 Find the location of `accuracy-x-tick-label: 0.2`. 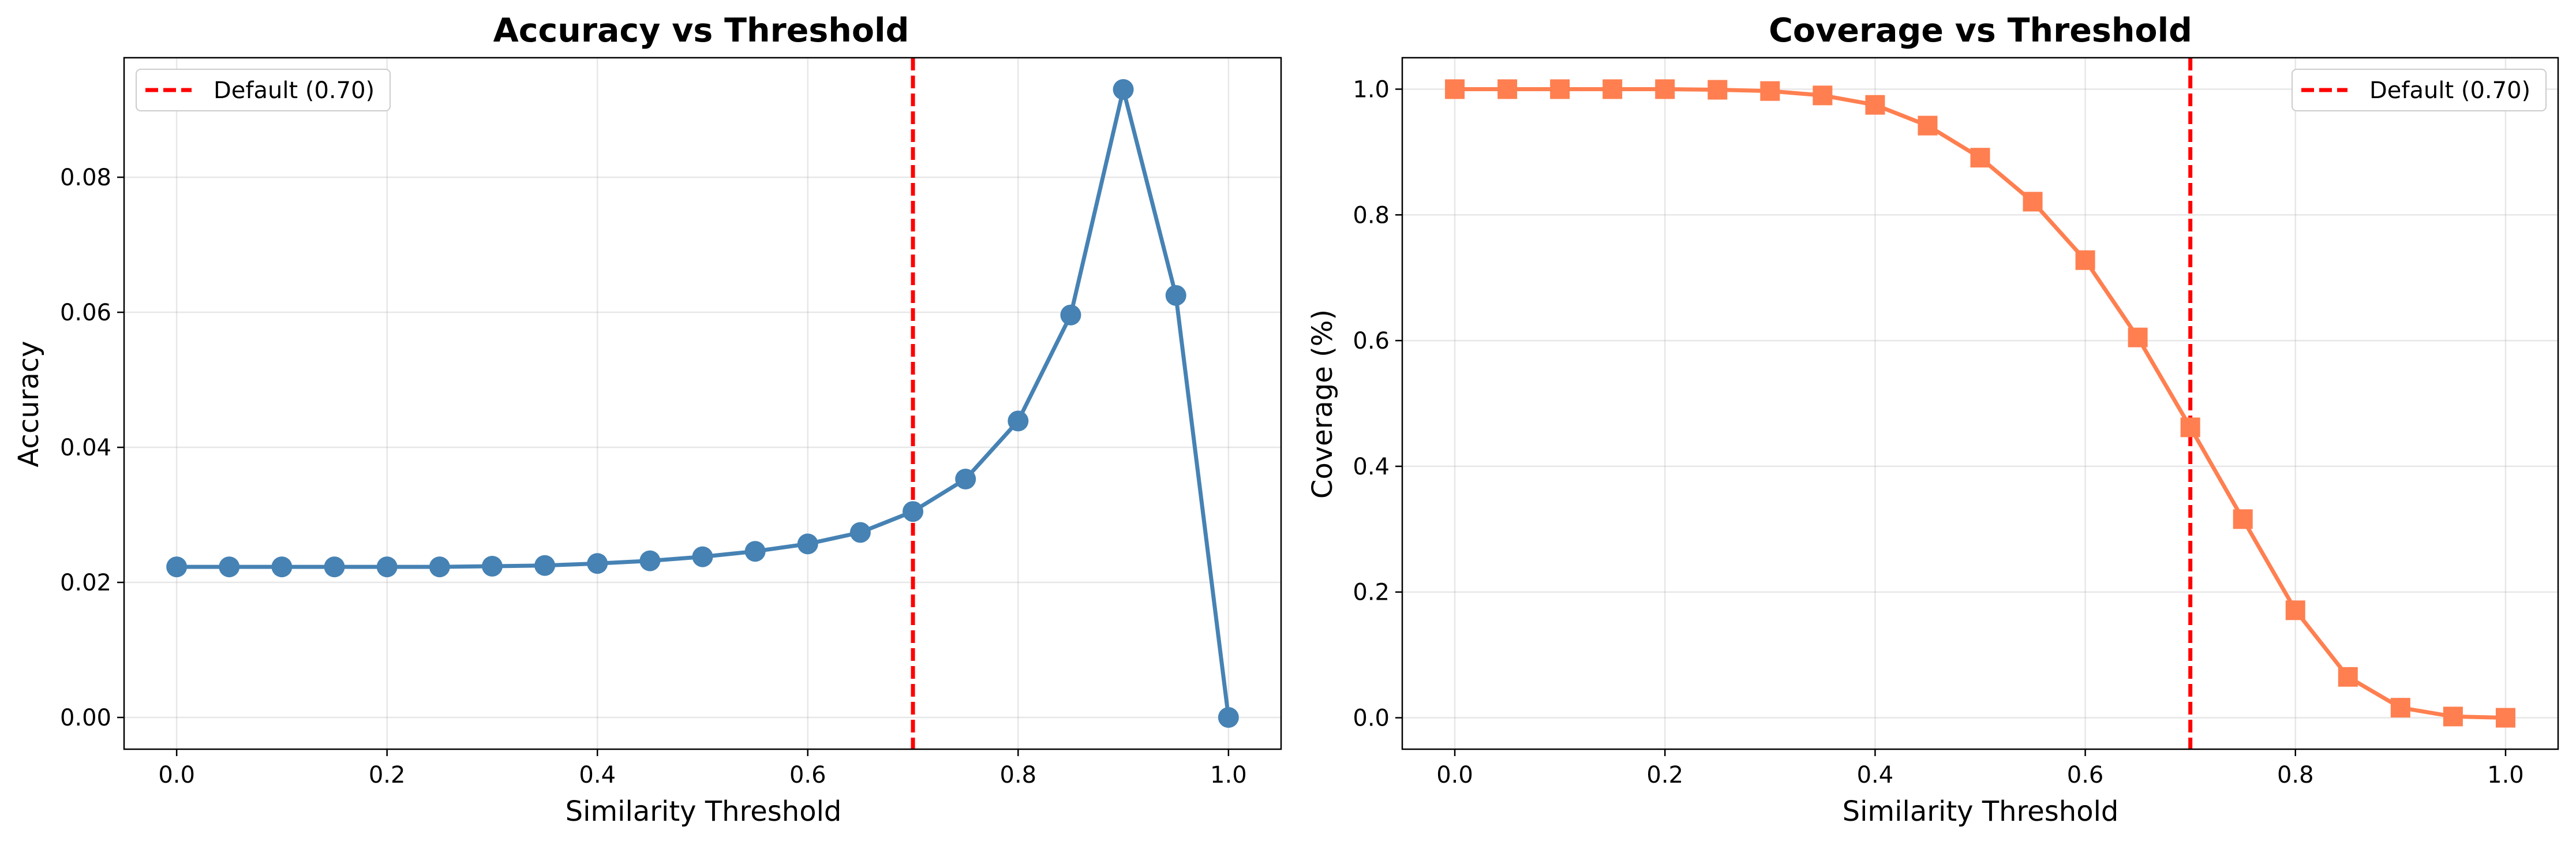

accuracy-x-tick-label: 0.2 is located at coordinates (388, 775).